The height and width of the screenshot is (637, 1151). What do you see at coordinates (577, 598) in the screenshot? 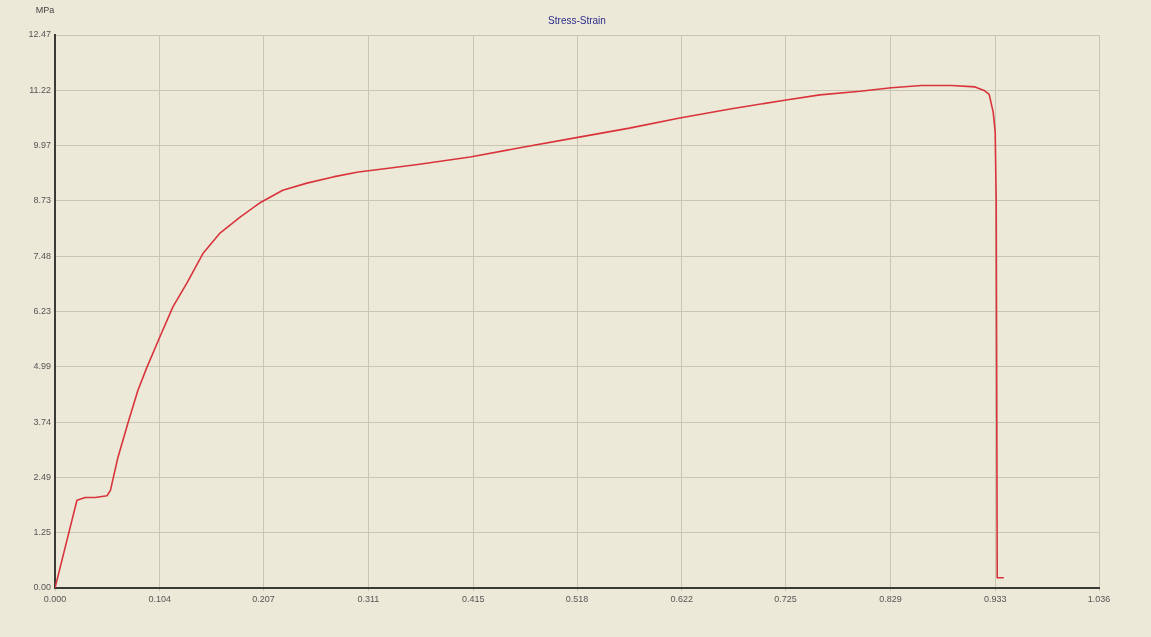
I see `x-tick-label: 0.518` at bounding box center [577, 598].